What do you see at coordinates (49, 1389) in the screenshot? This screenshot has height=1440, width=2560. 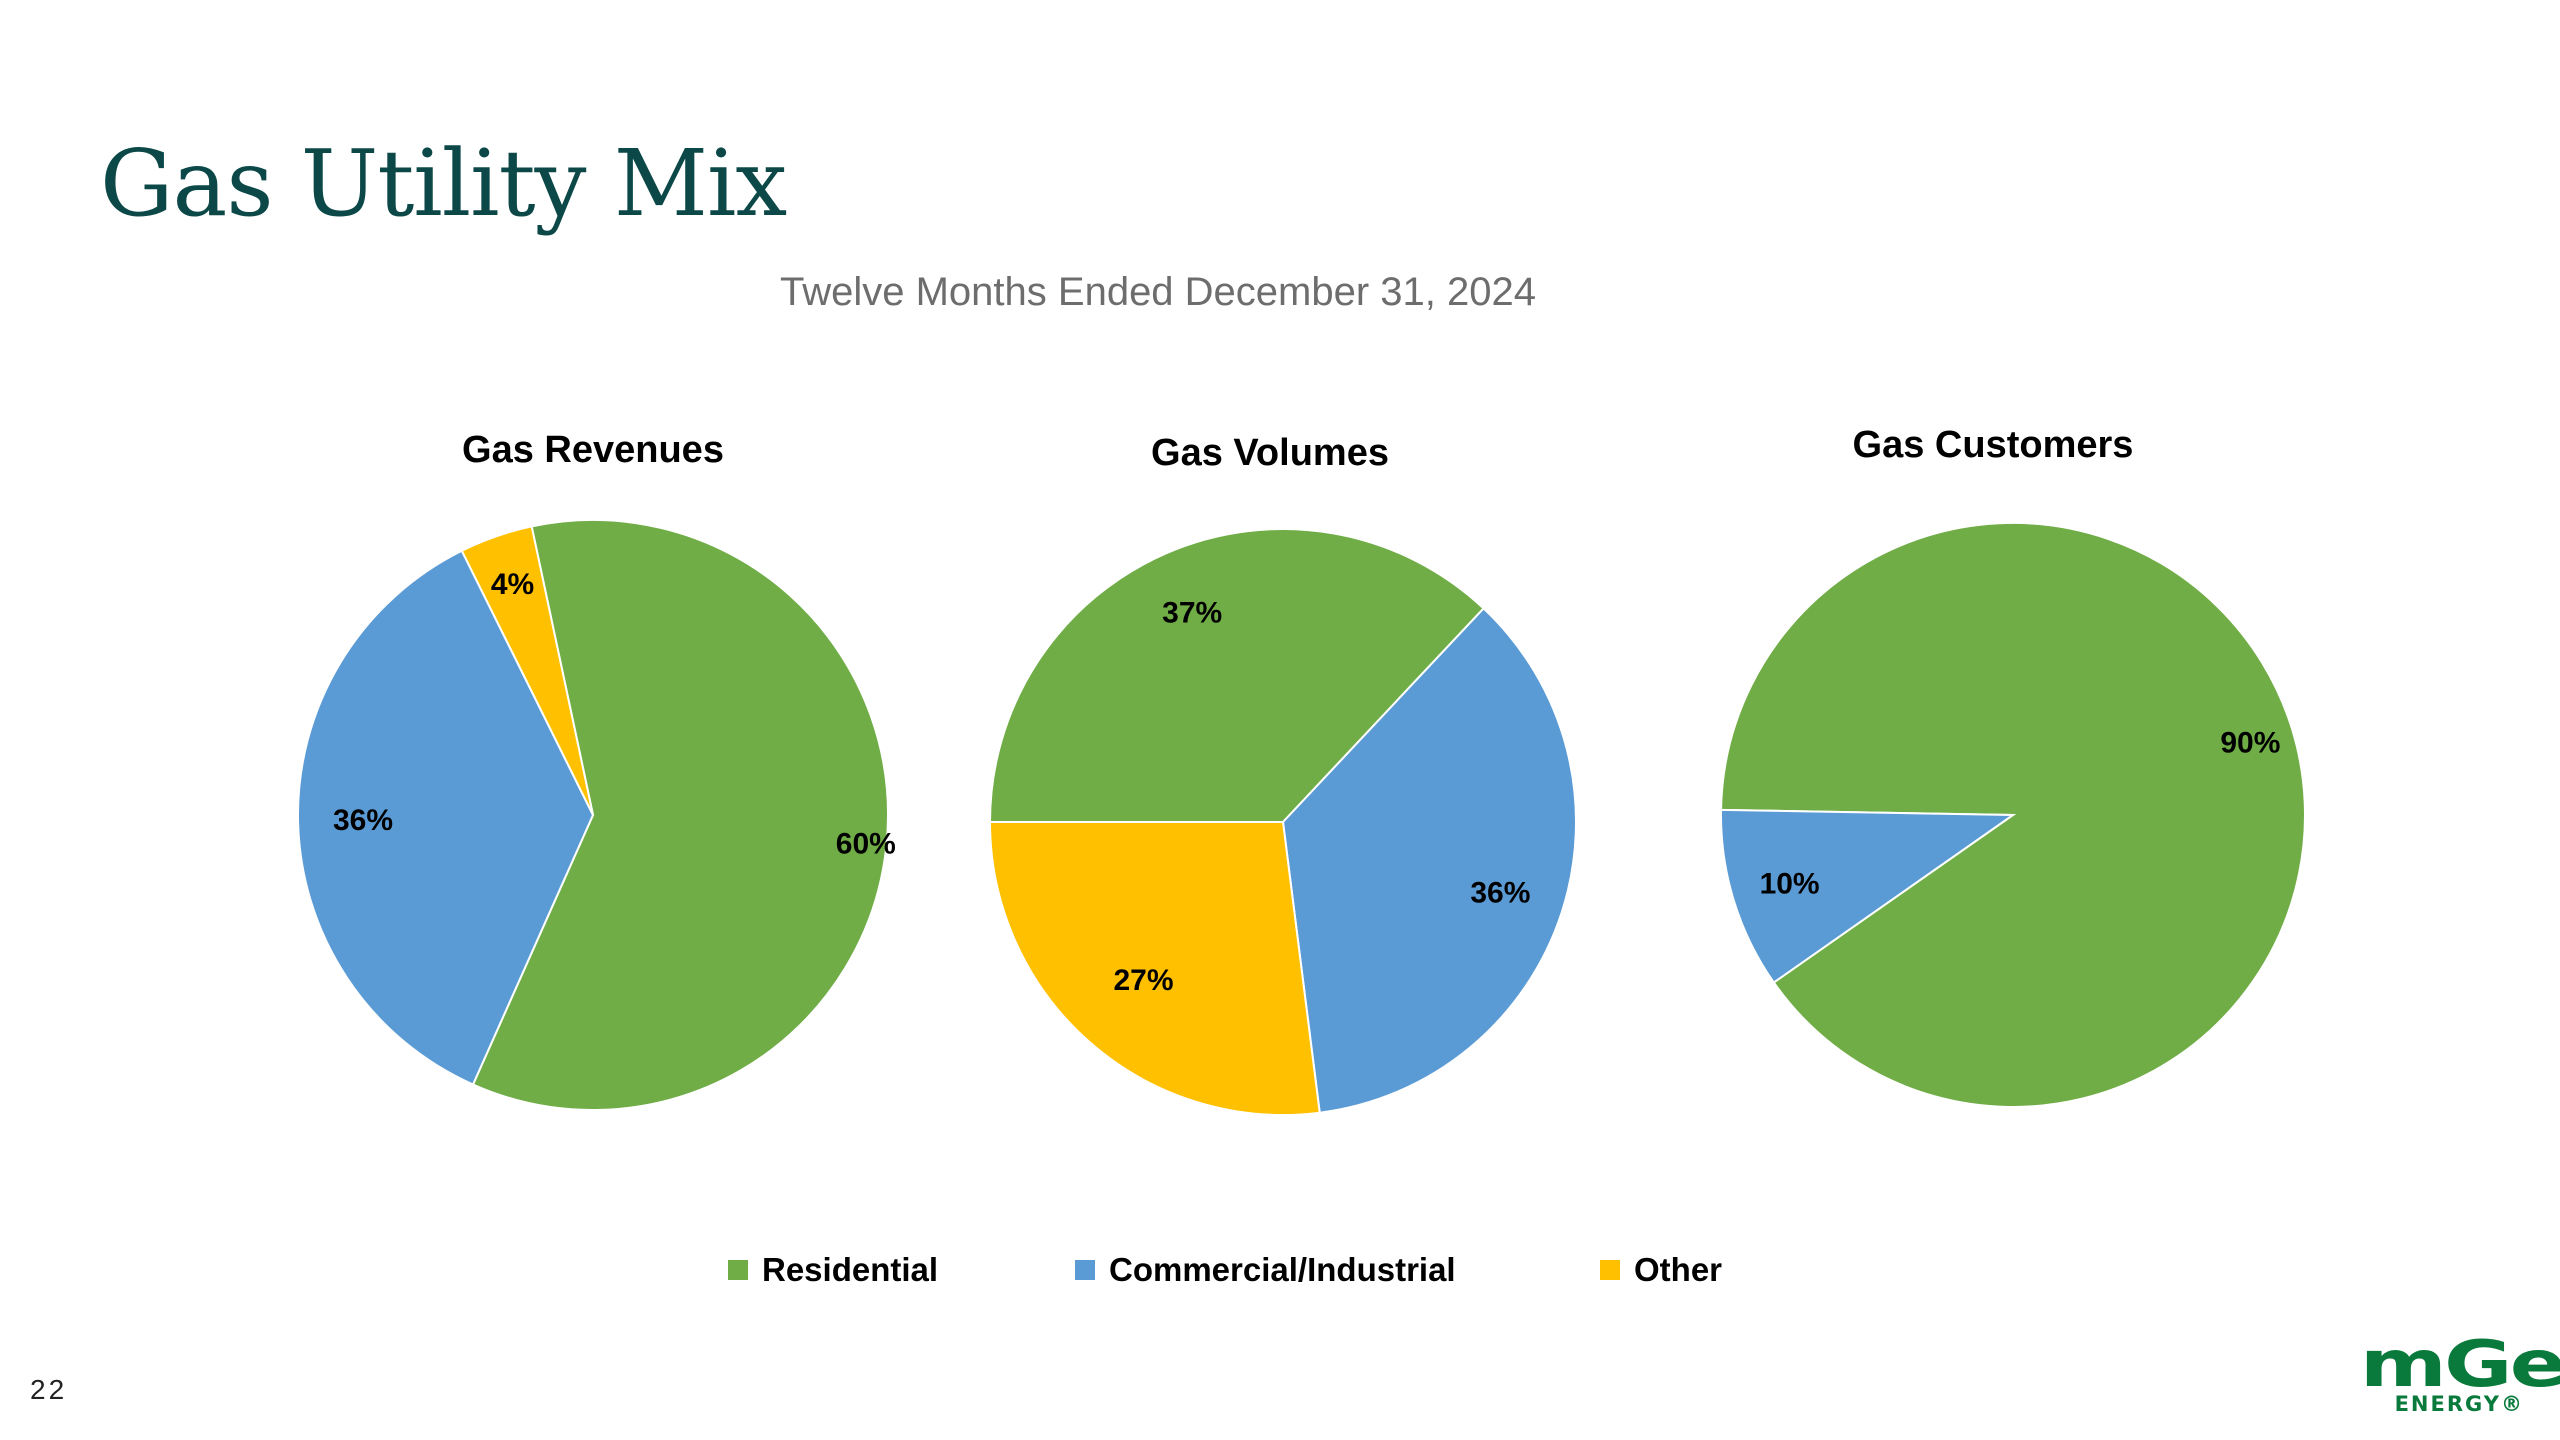 I see `page-number: 22` at bounding box center [49, 1389].